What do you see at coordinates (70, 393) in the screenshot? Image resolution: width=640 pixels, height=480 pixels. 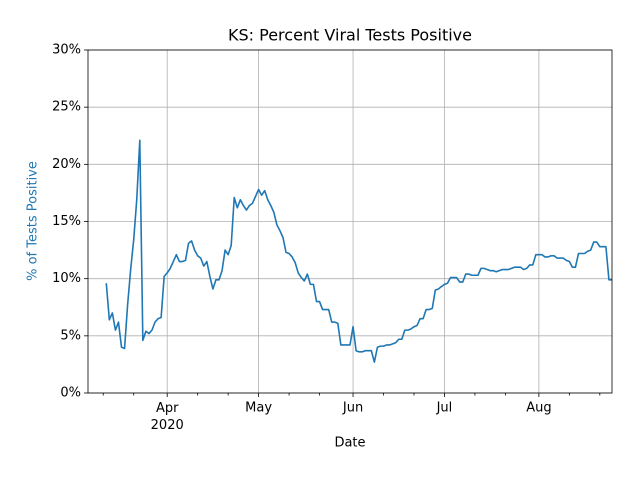 I see `y-tick-label: 0%` at bounding box center [70, 393].